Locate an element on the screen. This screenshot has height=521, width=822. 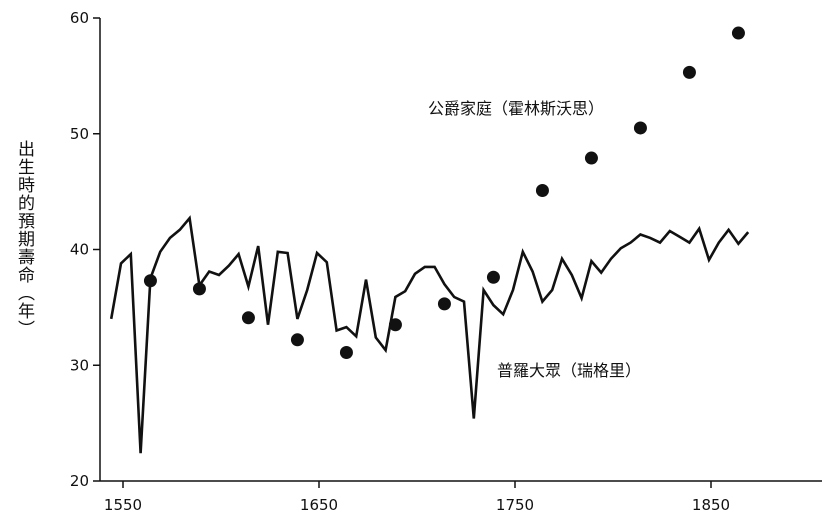
x-tick-label: 1750 is located at coordinates (515, 505).